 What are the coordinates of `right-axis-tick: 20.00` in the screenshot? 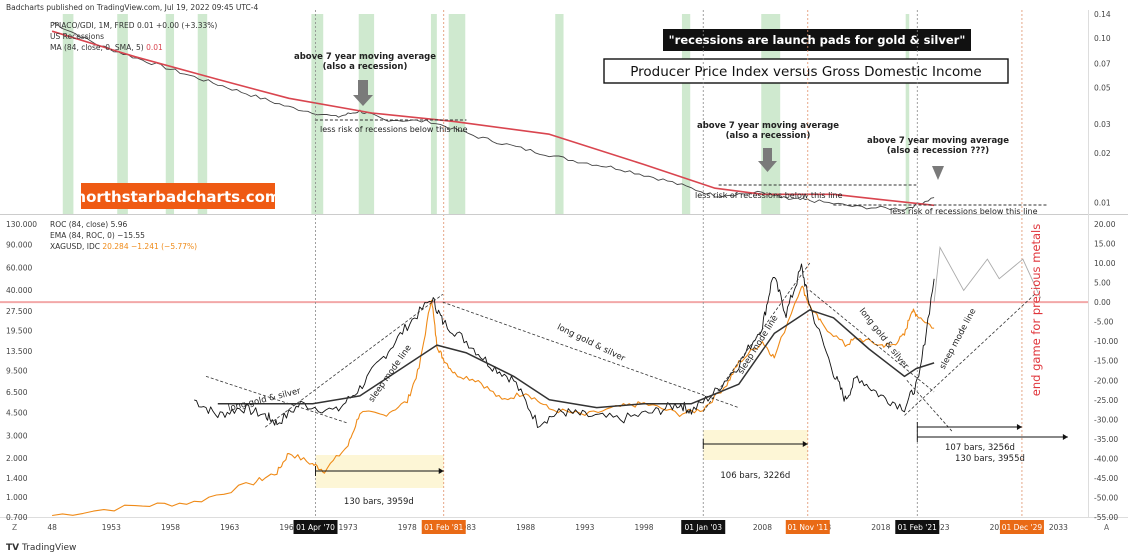 It's located at (1105, 224).